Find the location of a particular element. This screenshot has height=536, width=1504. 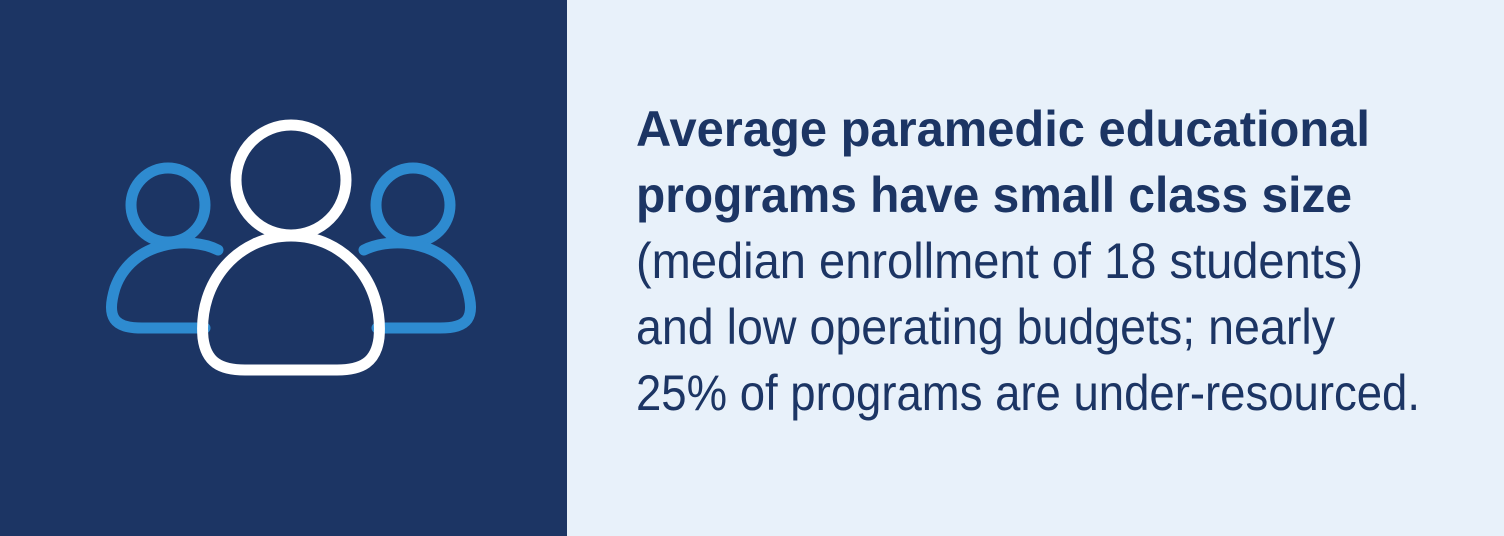

icon-body-right is located at coordinates (417, 285).